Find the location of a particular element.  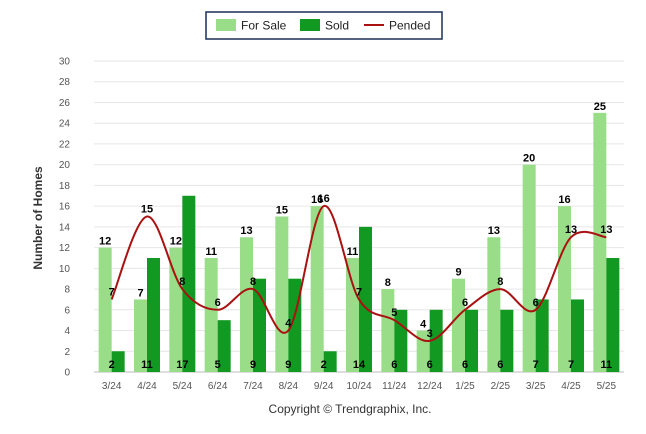

x-tick-label: 8/24 is located at coordinates (289, 386).